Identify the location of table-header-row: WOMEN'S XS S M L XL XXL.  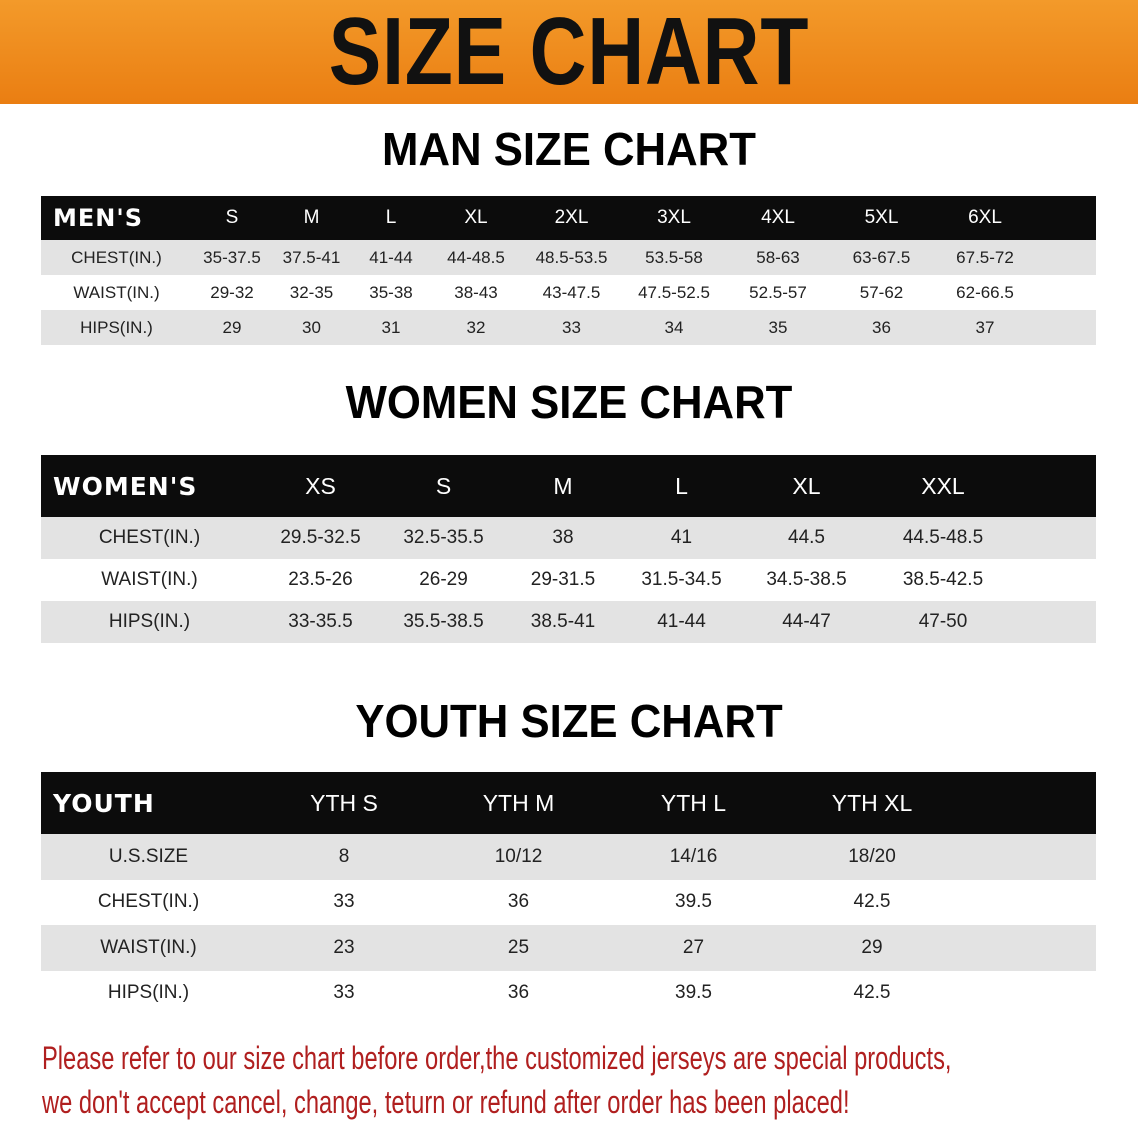
(568, 486).